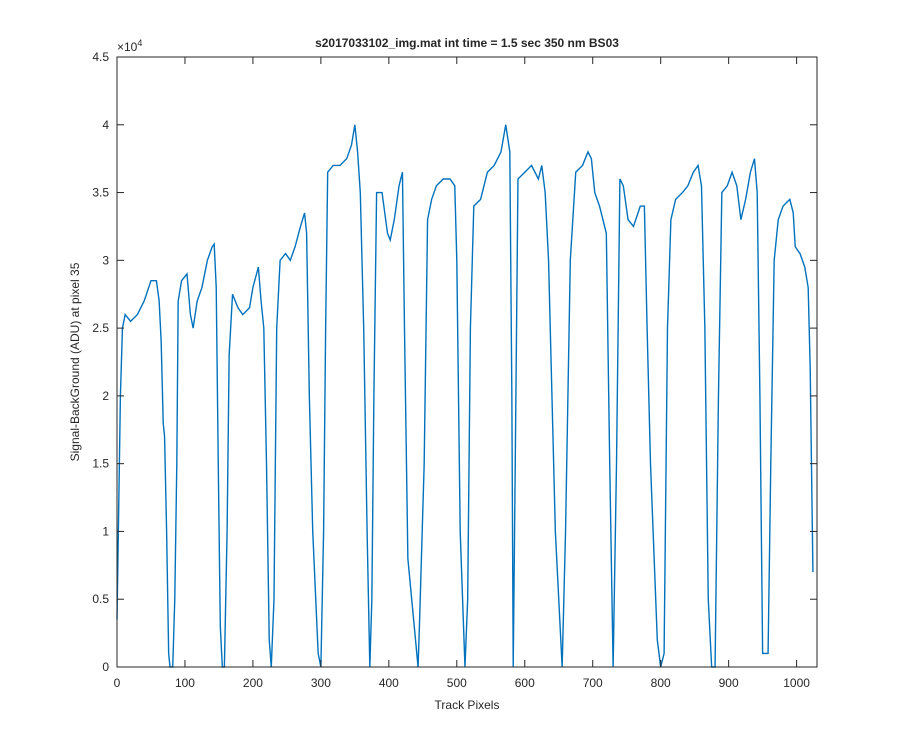  Describe the element at coordinates (593, 683) in the screenshot. I see `x-tick-label: 700` at that location.